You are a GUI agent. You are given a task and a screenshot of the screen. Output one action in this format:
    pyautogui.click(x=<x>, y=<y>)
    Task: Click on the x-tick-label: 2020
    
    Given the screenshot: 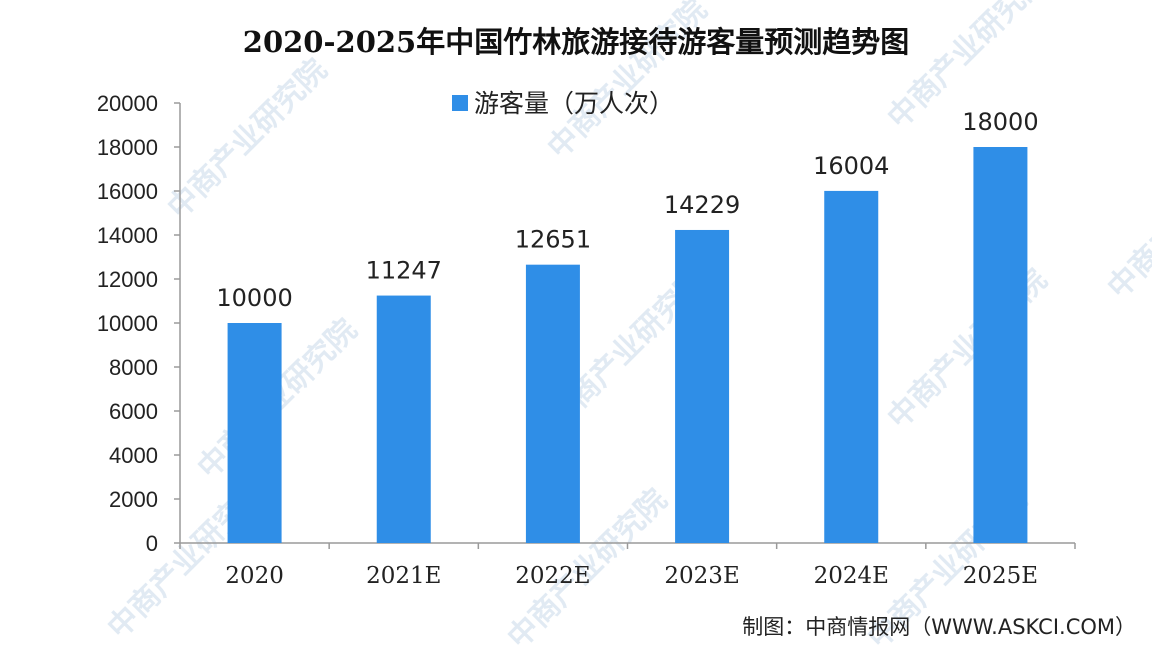 What is the action you would take?
    pyautogui.click(x=254, y=576)
    